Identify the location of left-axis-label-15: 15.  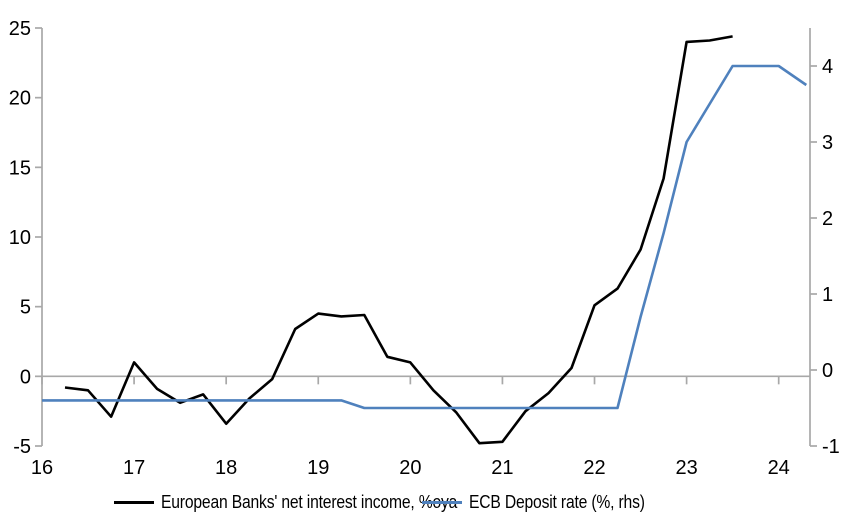
(20, 168).